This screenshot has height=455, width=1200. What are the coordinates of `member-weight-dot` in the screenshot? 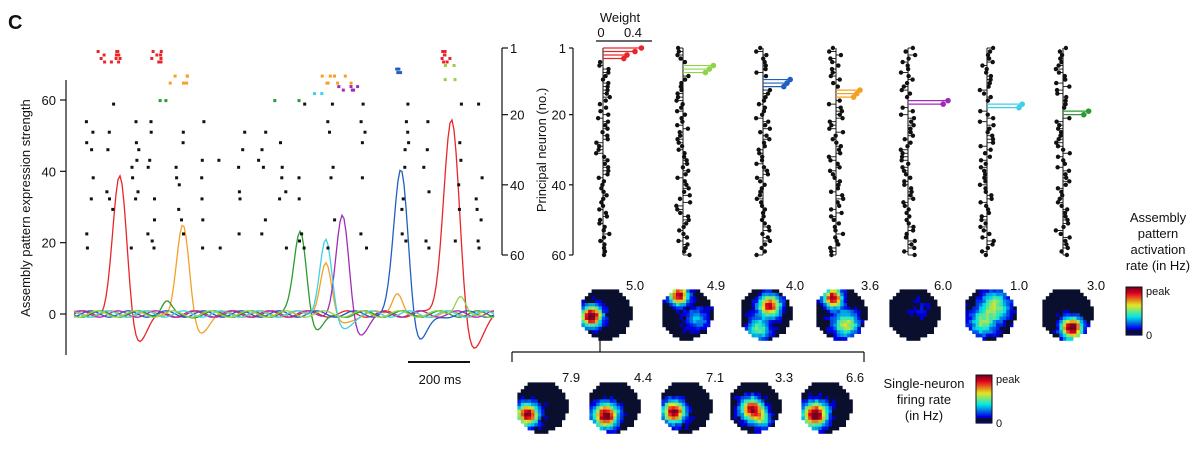 It's located at (948, 100).